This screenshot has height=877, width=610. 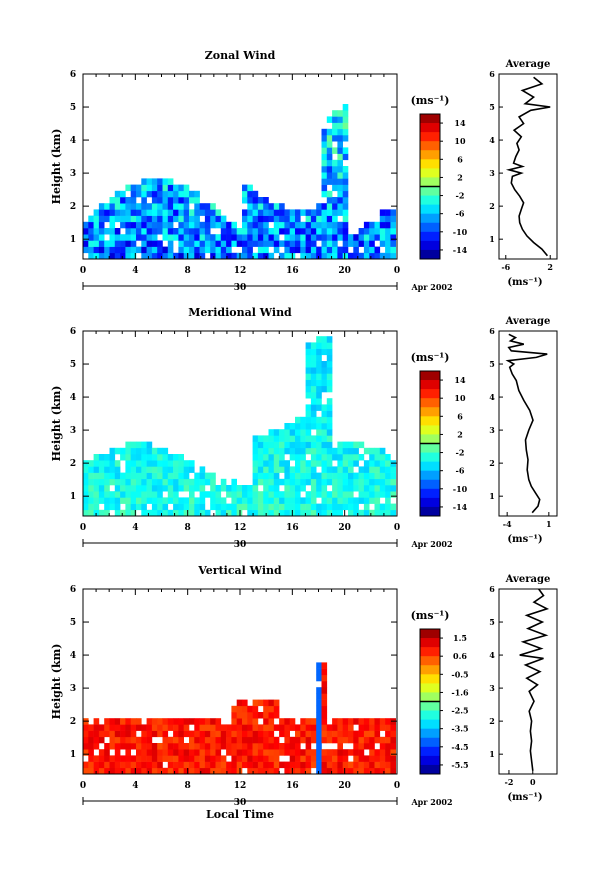 What do you see at coordinates (459, 747) in the screenshot?
I see `colorbar-tick-label: -4.5` at bounding box center [459, 747].